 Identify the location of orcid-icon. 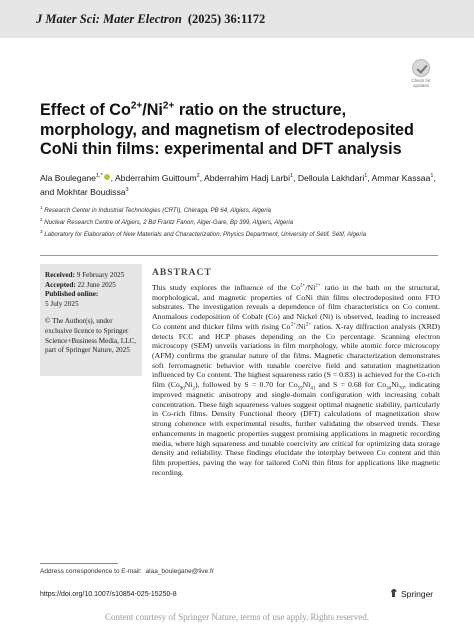
(106, 176).